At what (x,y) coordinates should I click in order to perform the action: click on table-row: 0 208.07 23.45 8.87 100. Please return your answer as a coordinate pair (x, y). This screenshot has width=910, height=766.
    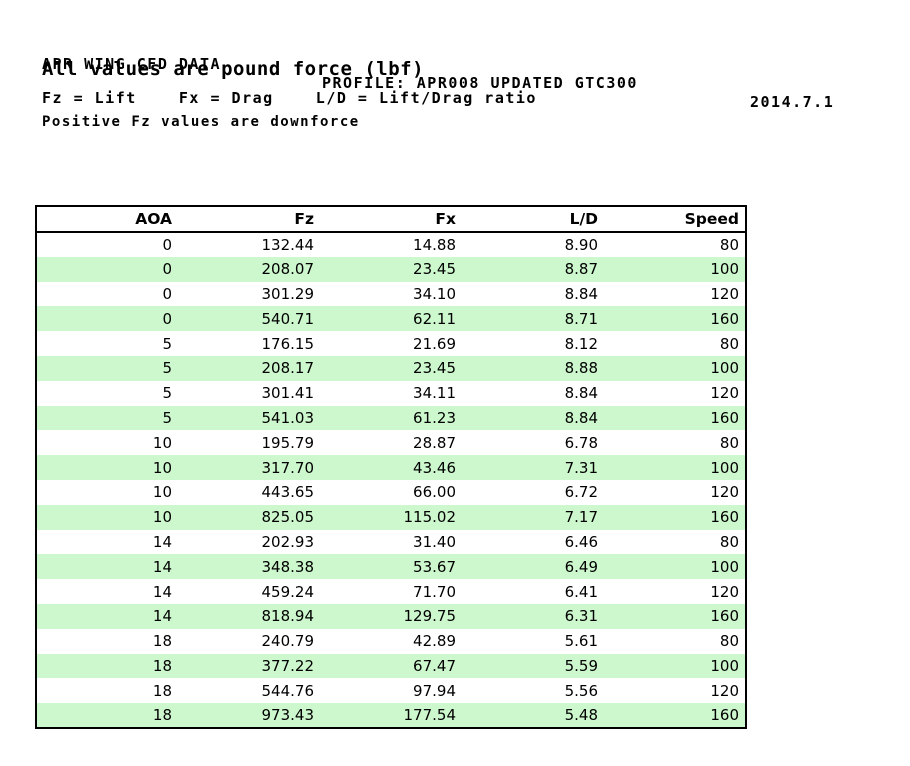
    Looking at the image, I should click on (391, 269).